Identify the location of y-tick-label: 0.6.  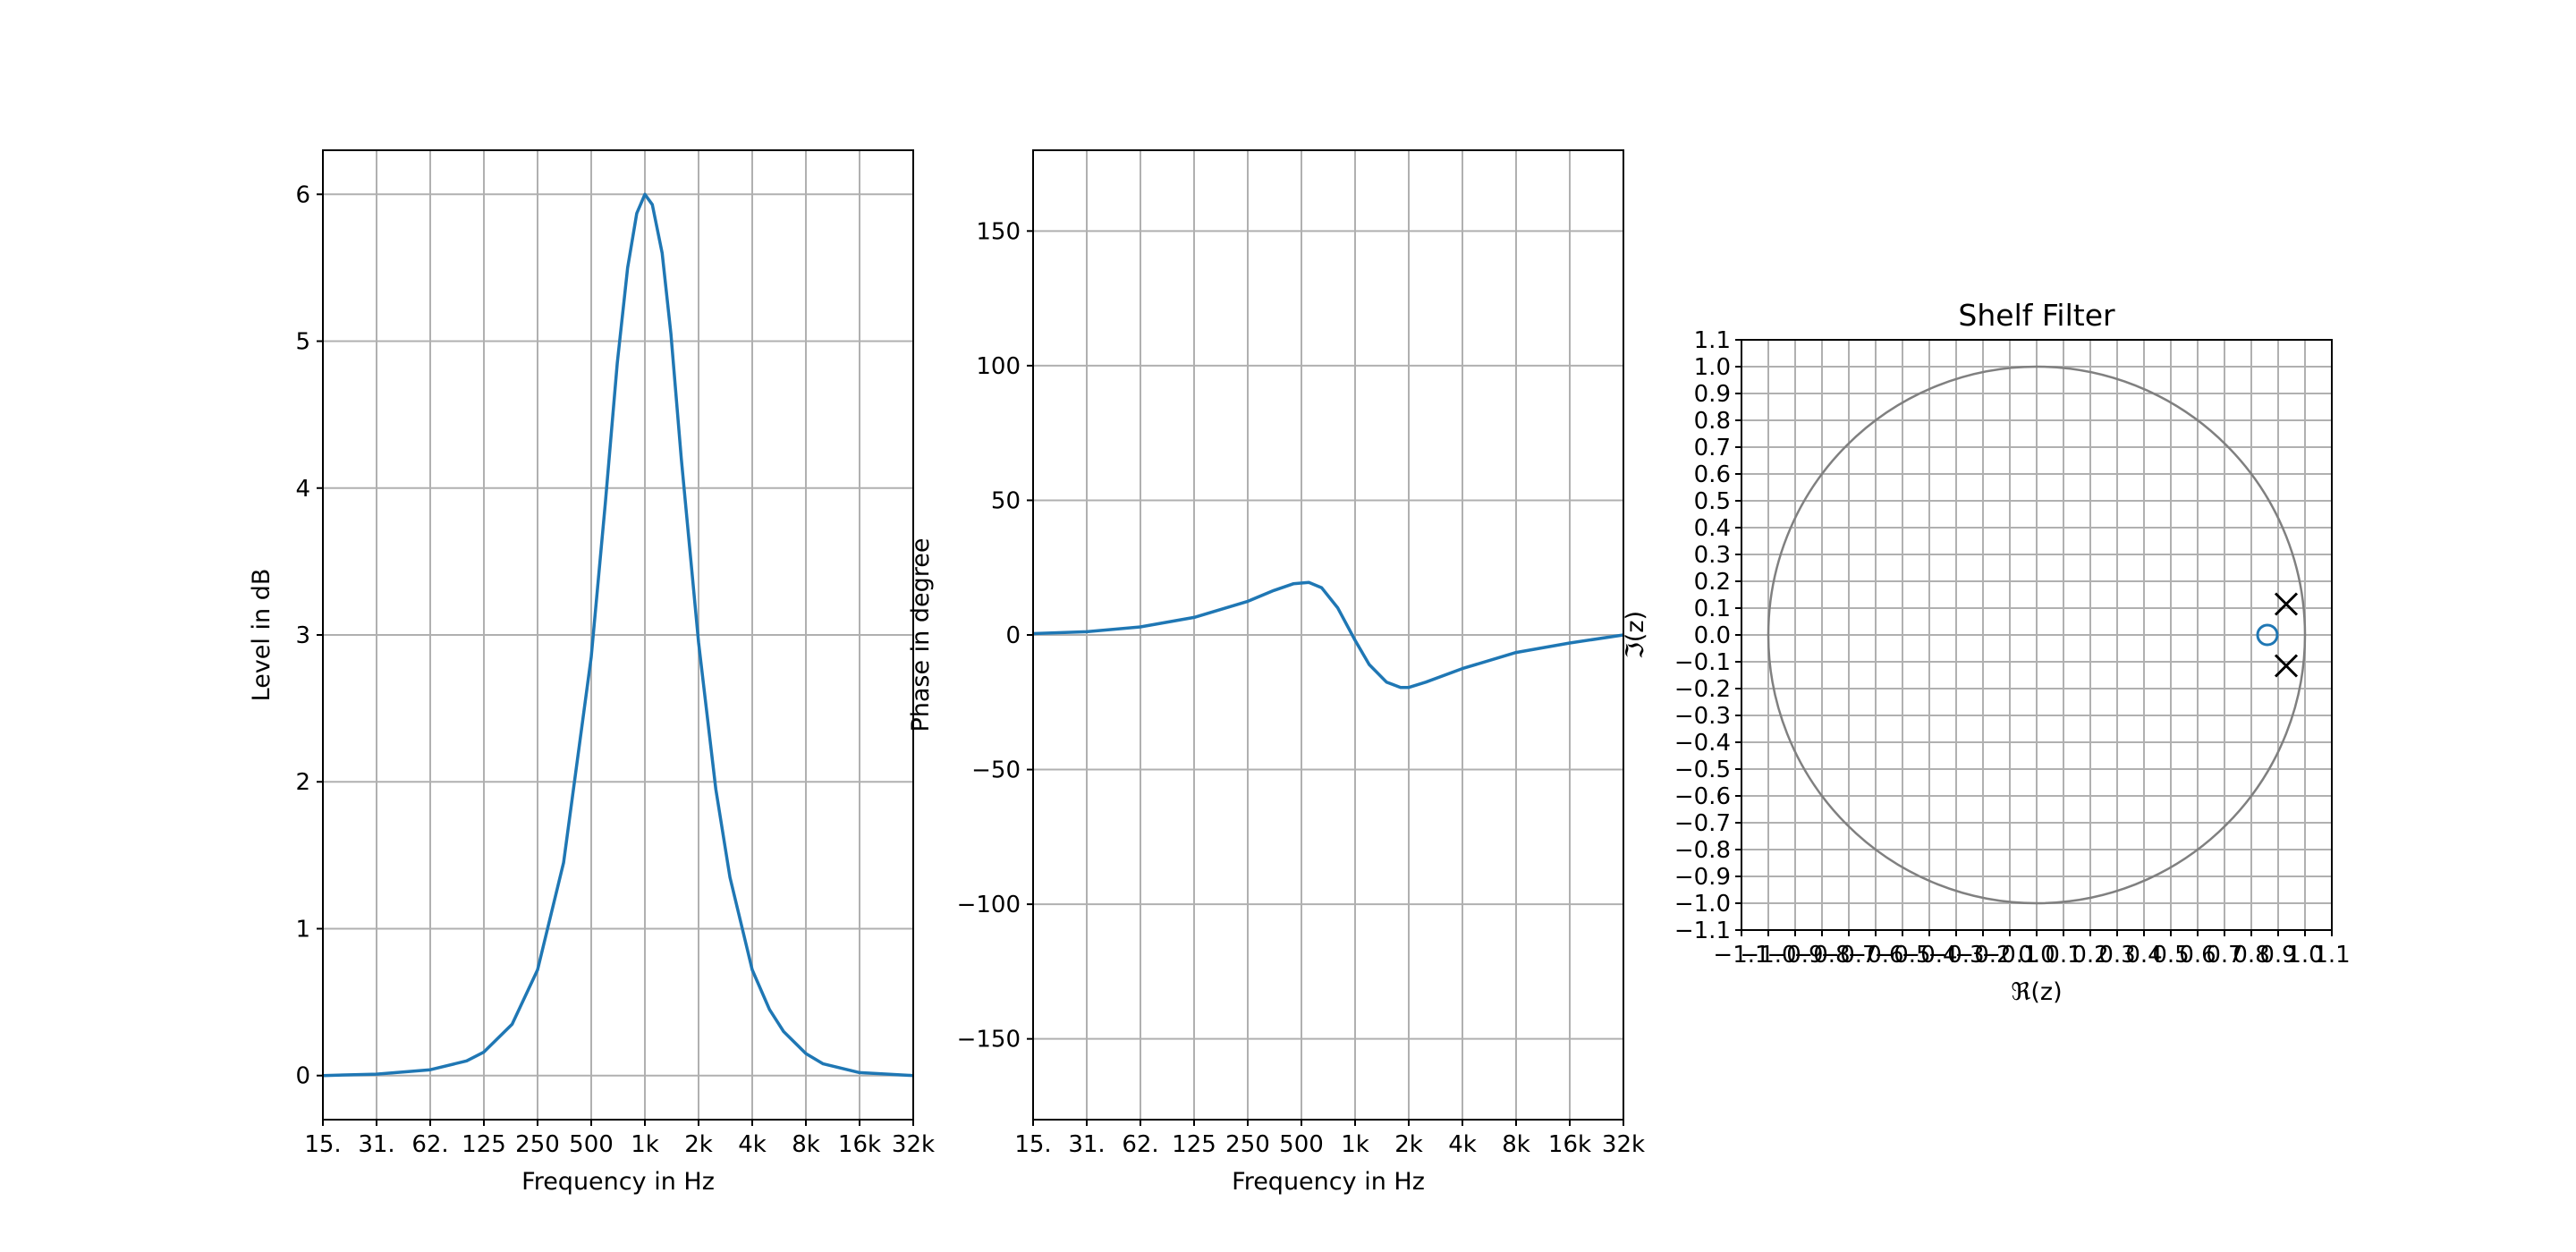
(1712, 475).